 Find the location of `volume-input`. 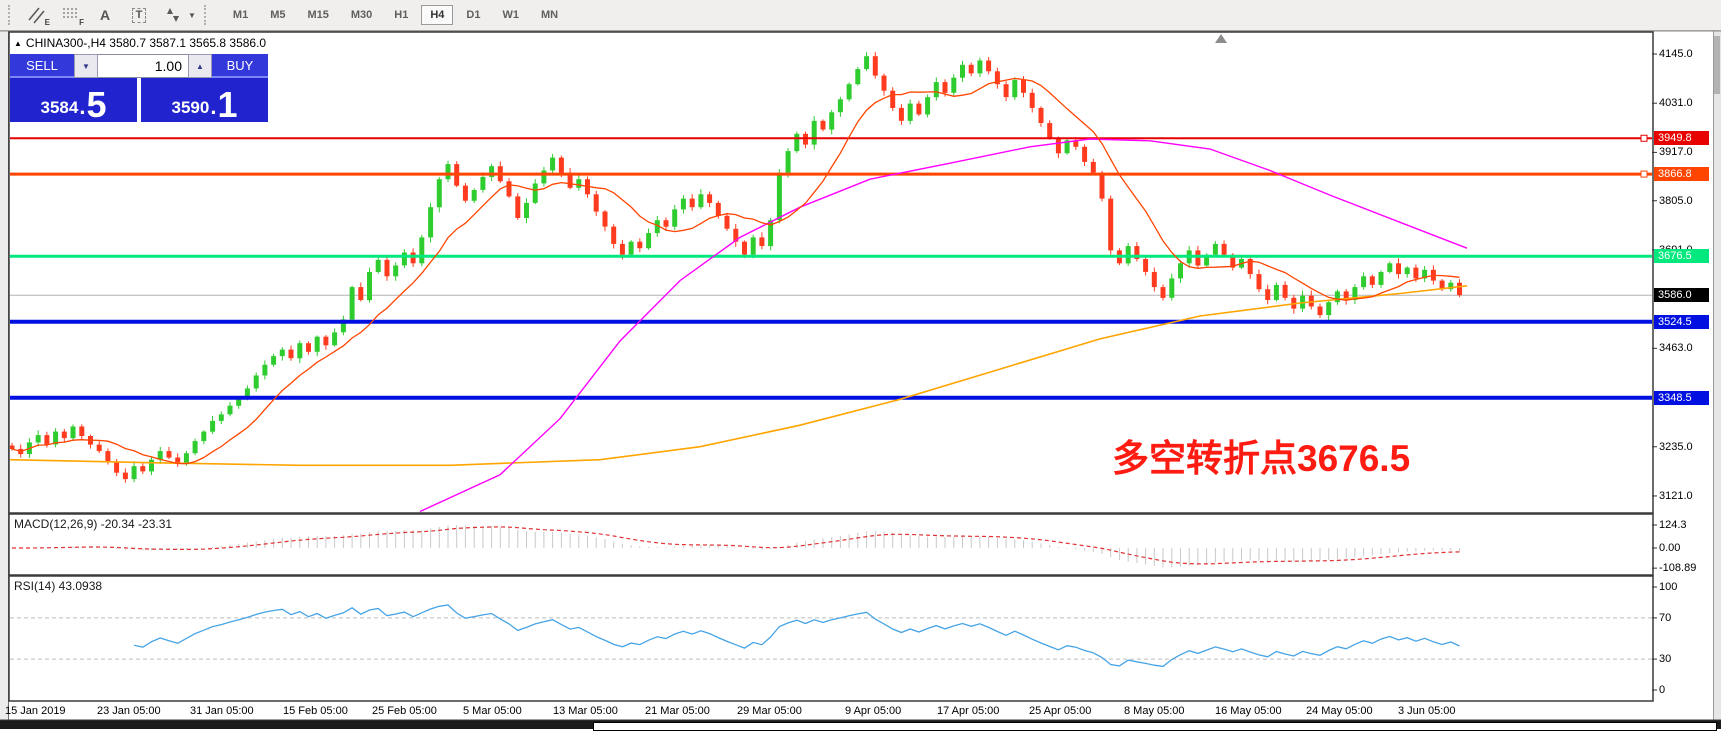

volume-input is located at coordinates (143, 66).